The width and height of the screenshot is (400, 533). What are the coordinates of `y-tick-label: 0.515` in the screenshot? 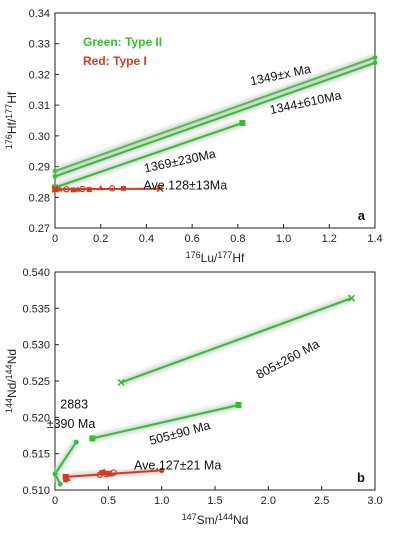 It's located at (36, 455).